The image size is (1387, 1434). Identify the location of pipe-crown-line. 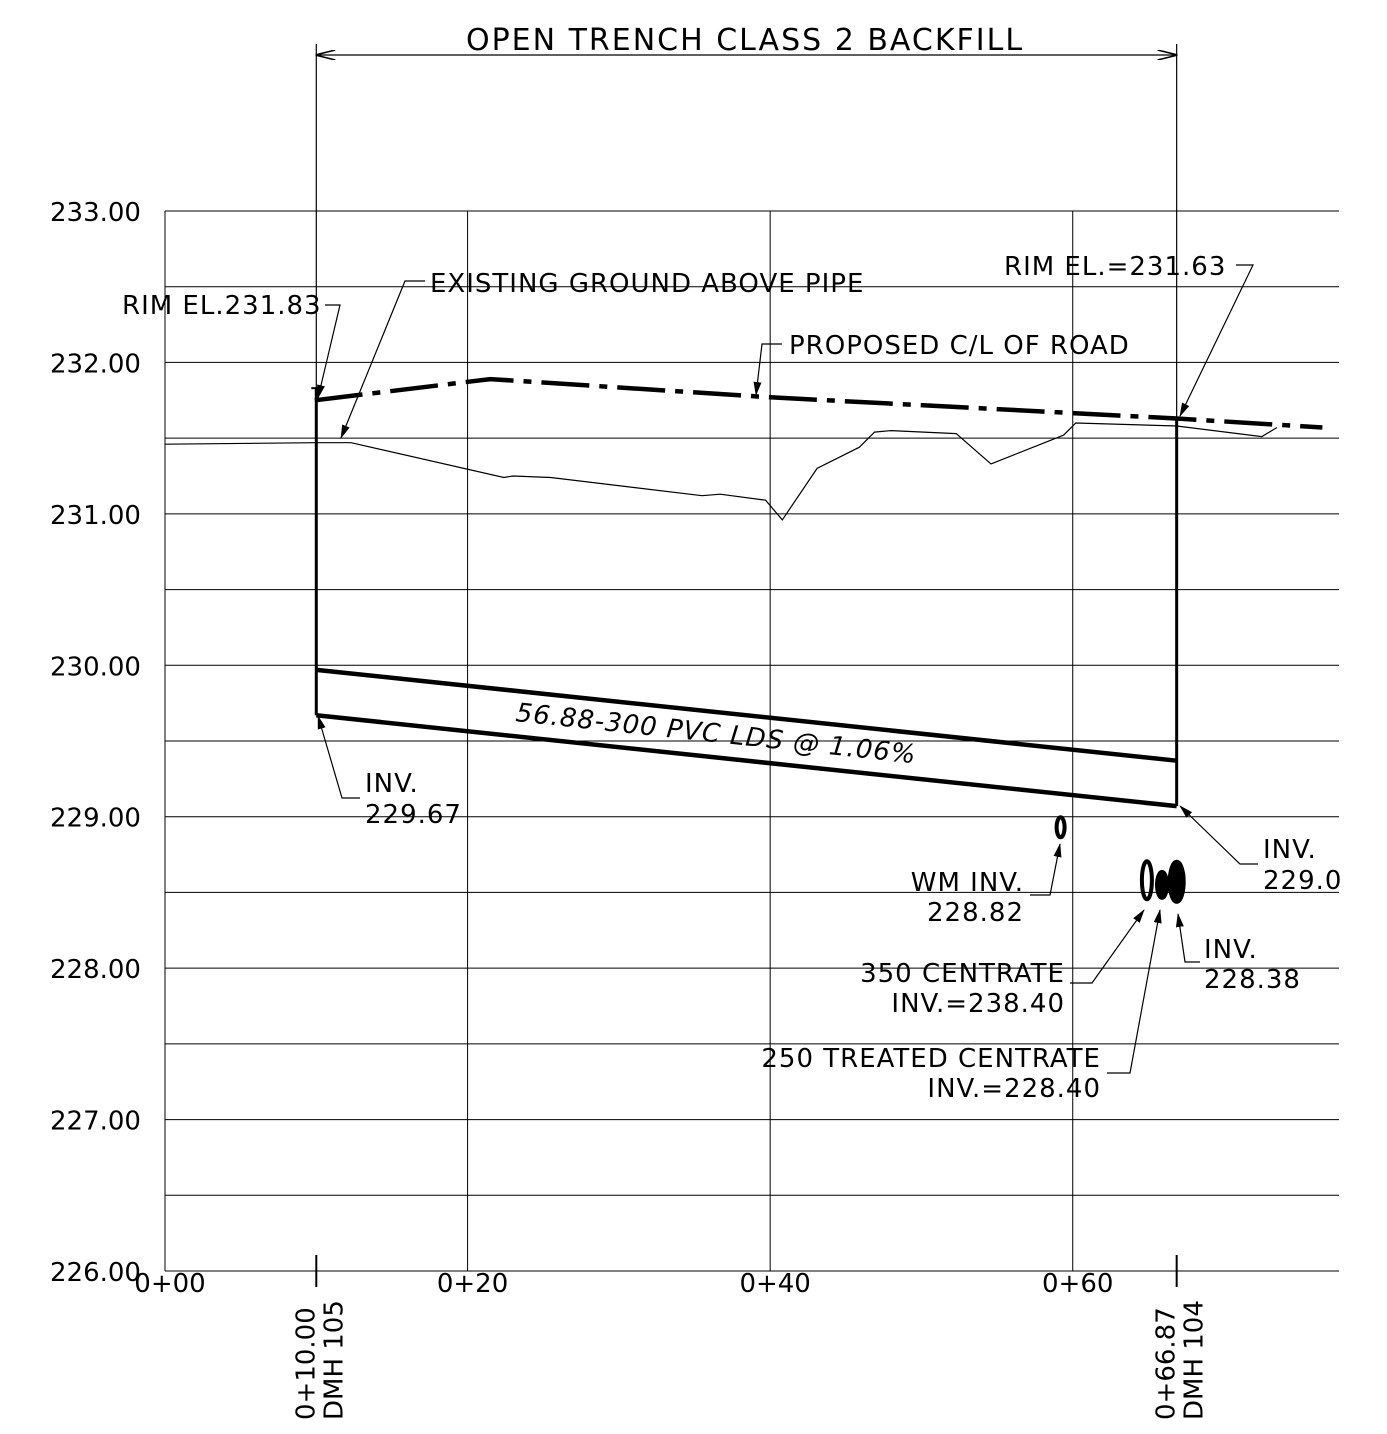
(746, 715).